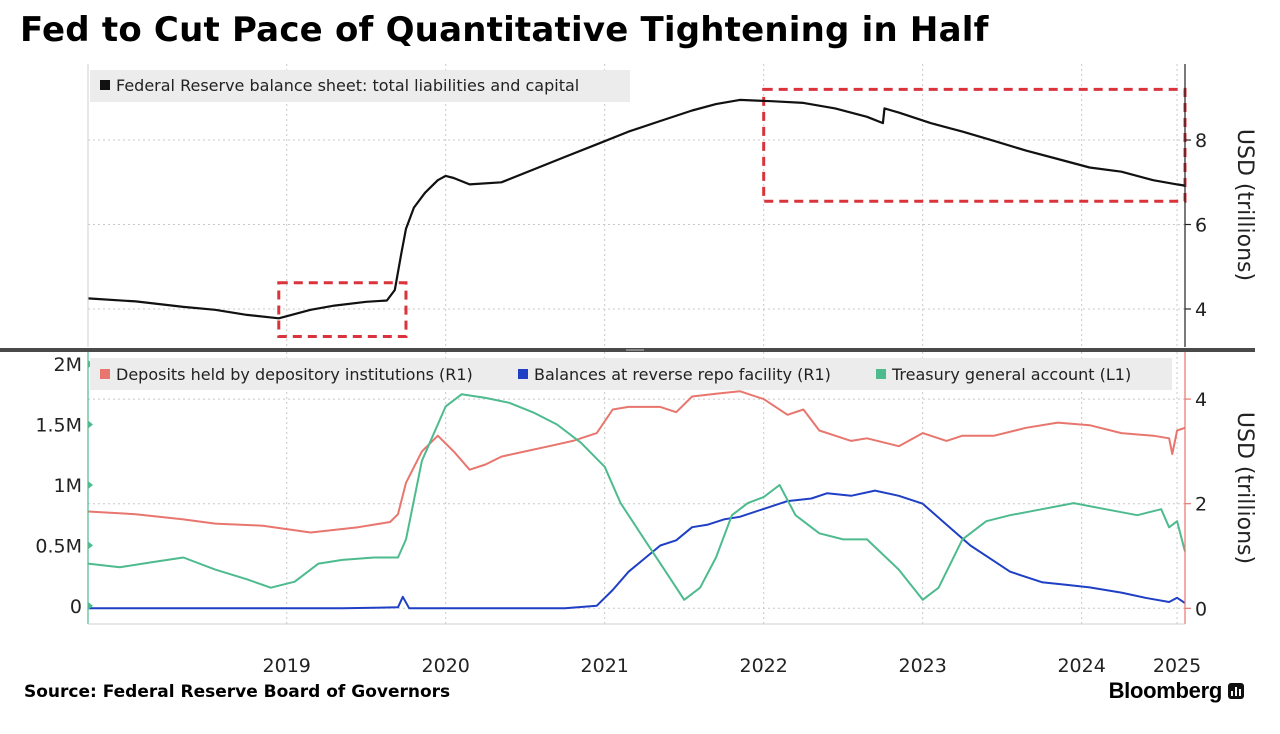 This screenshot has height=734, width=1280. I want to click on x-tick-label-2023: 2023, so click(922, 666).